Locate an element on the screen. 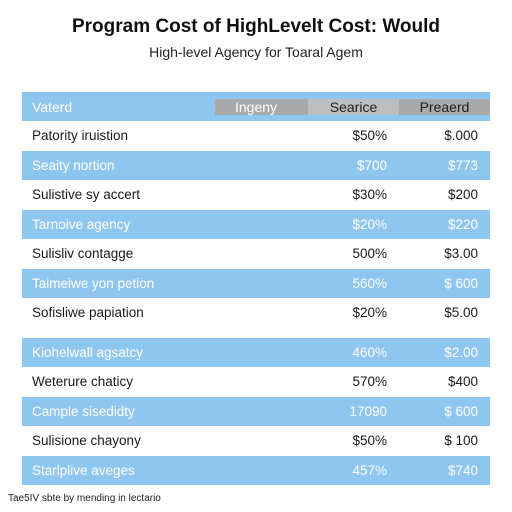 The width and height of the screenshot is (512, 512). table-cell-name: Sulisione chayony is located at coordinates (86, 441).